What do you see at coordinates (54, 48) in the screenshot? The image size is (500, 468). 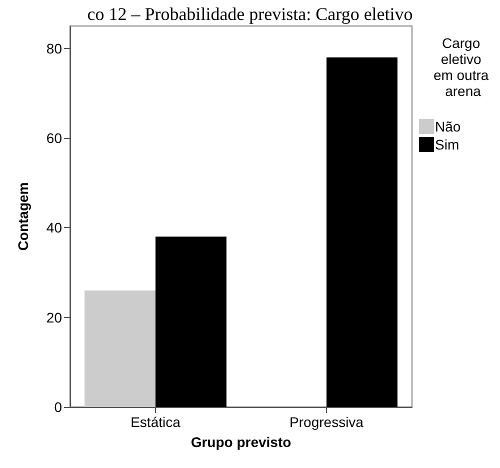 I see `y-tick-label: 80` at bounding box center [54, 48].